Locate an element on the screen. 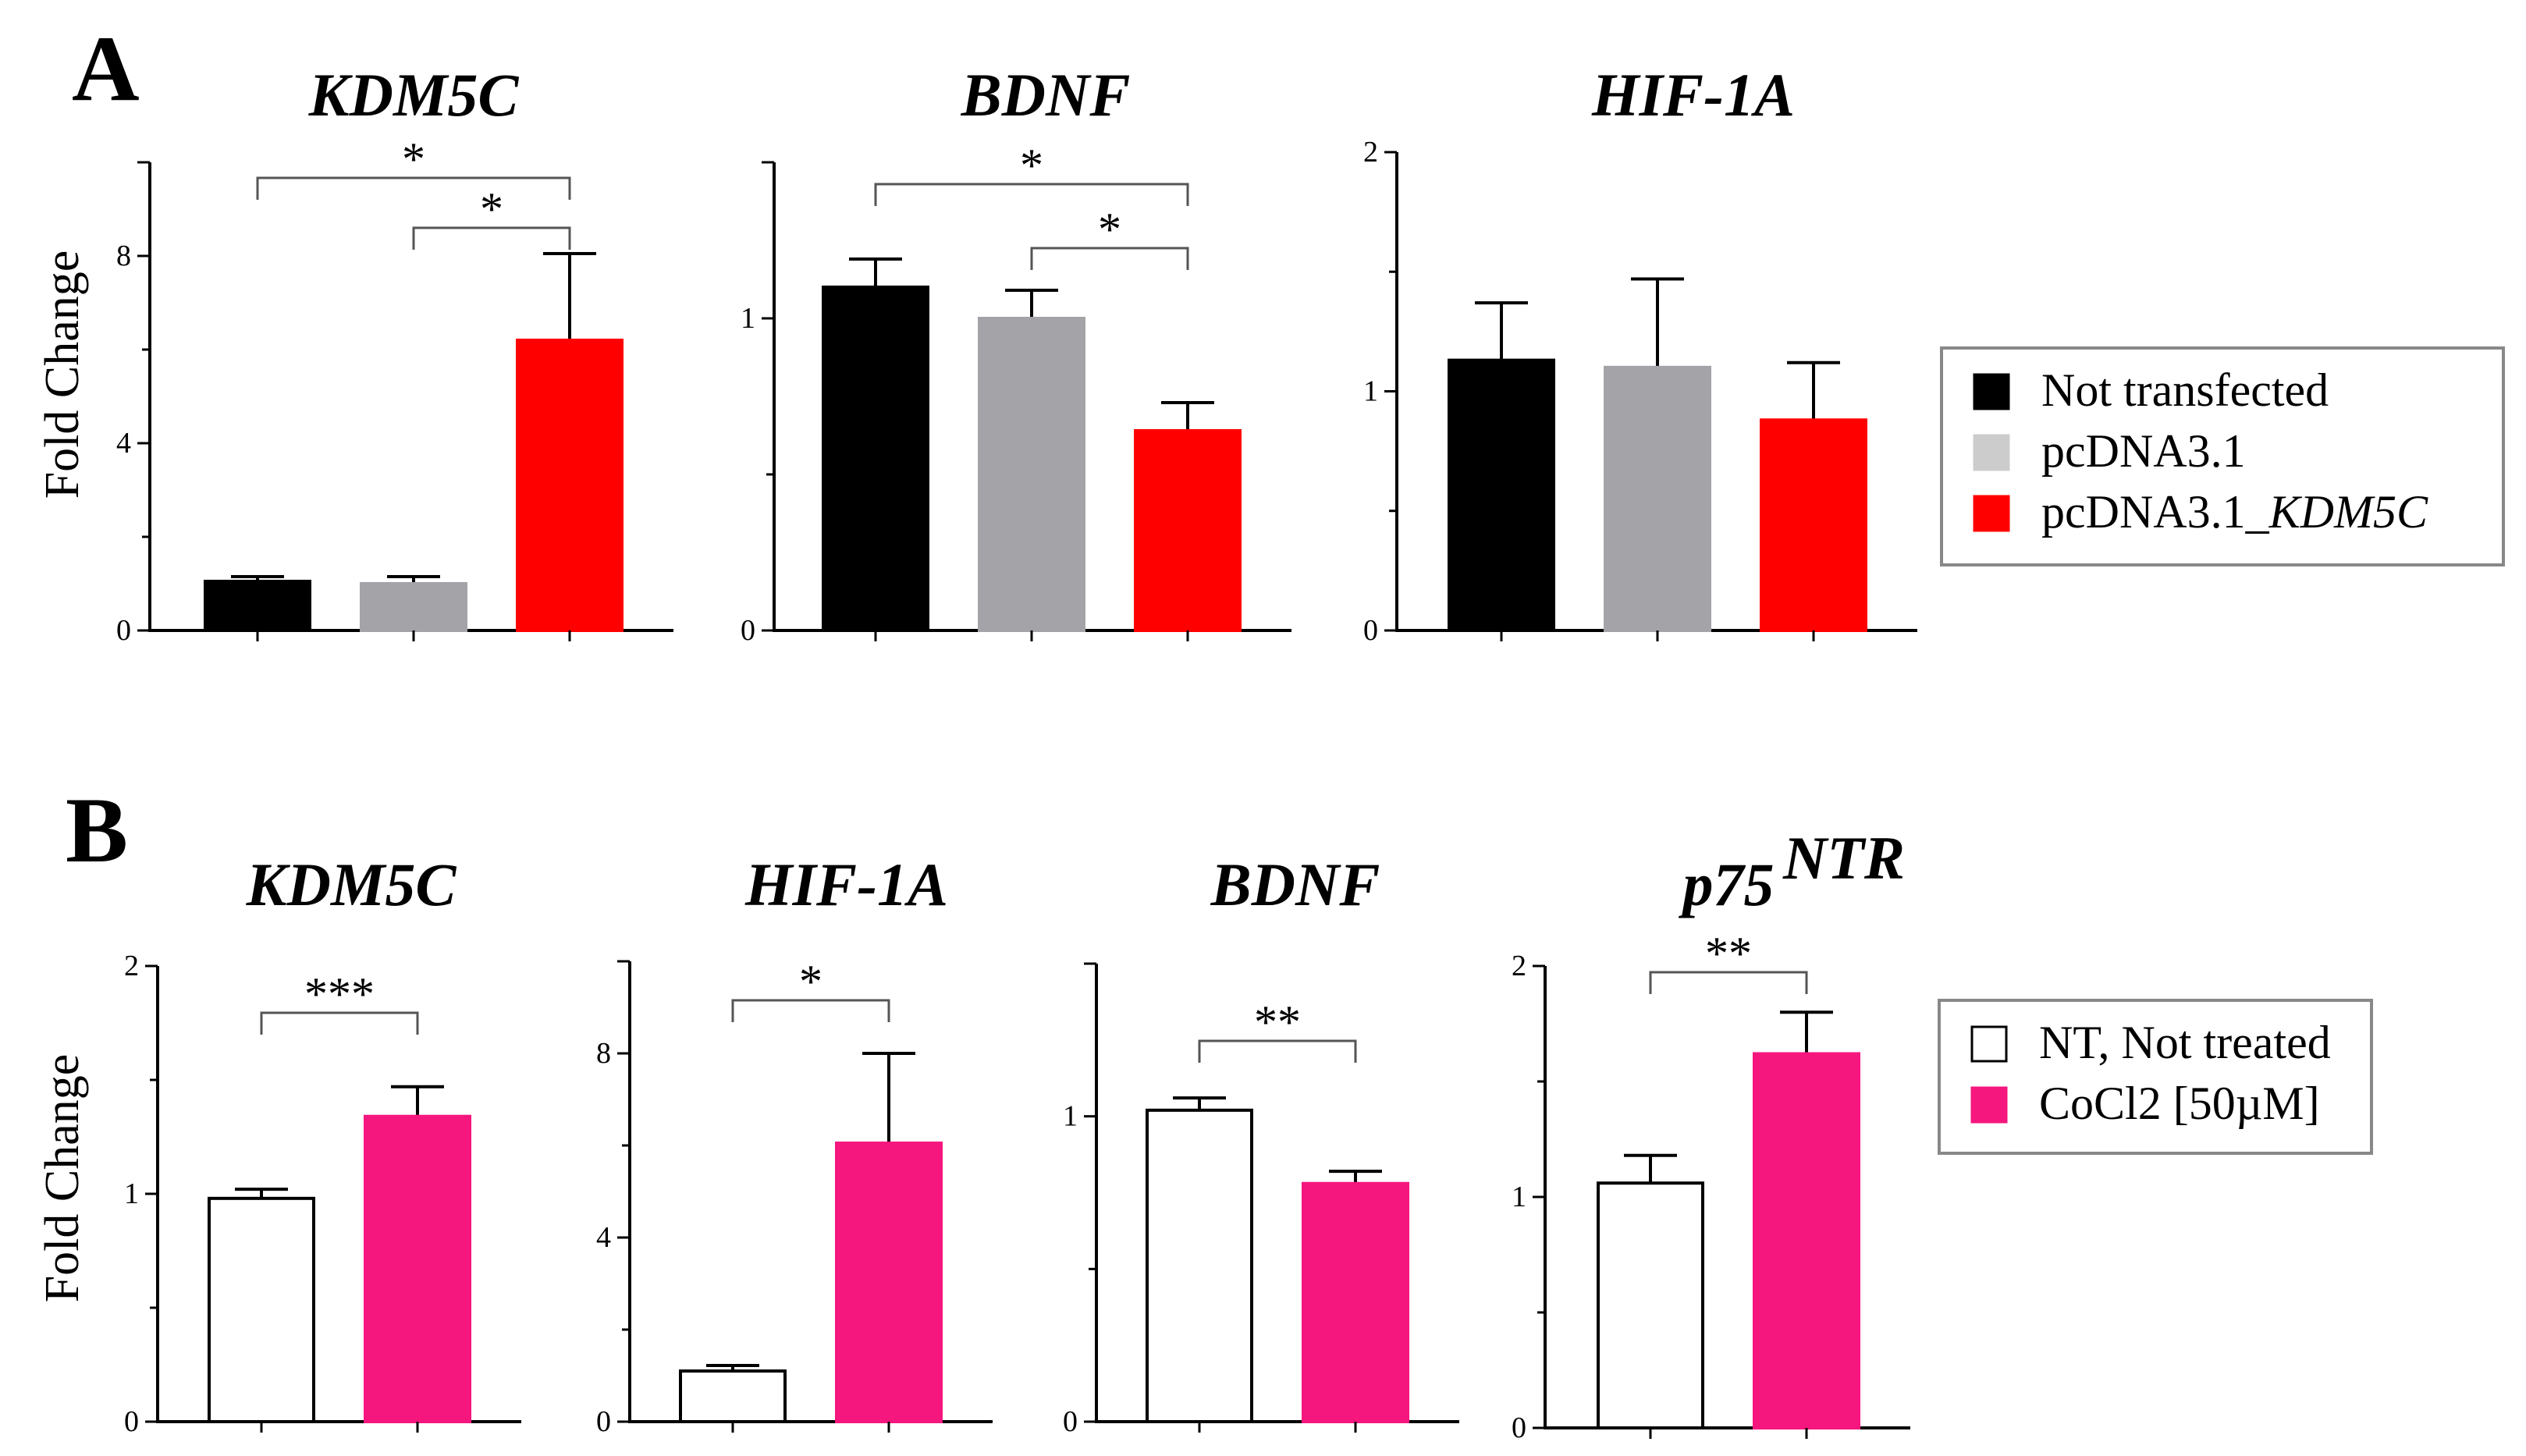  chart-b3: BDNF 0 1 ** is located at coordinates (1261, 1145).